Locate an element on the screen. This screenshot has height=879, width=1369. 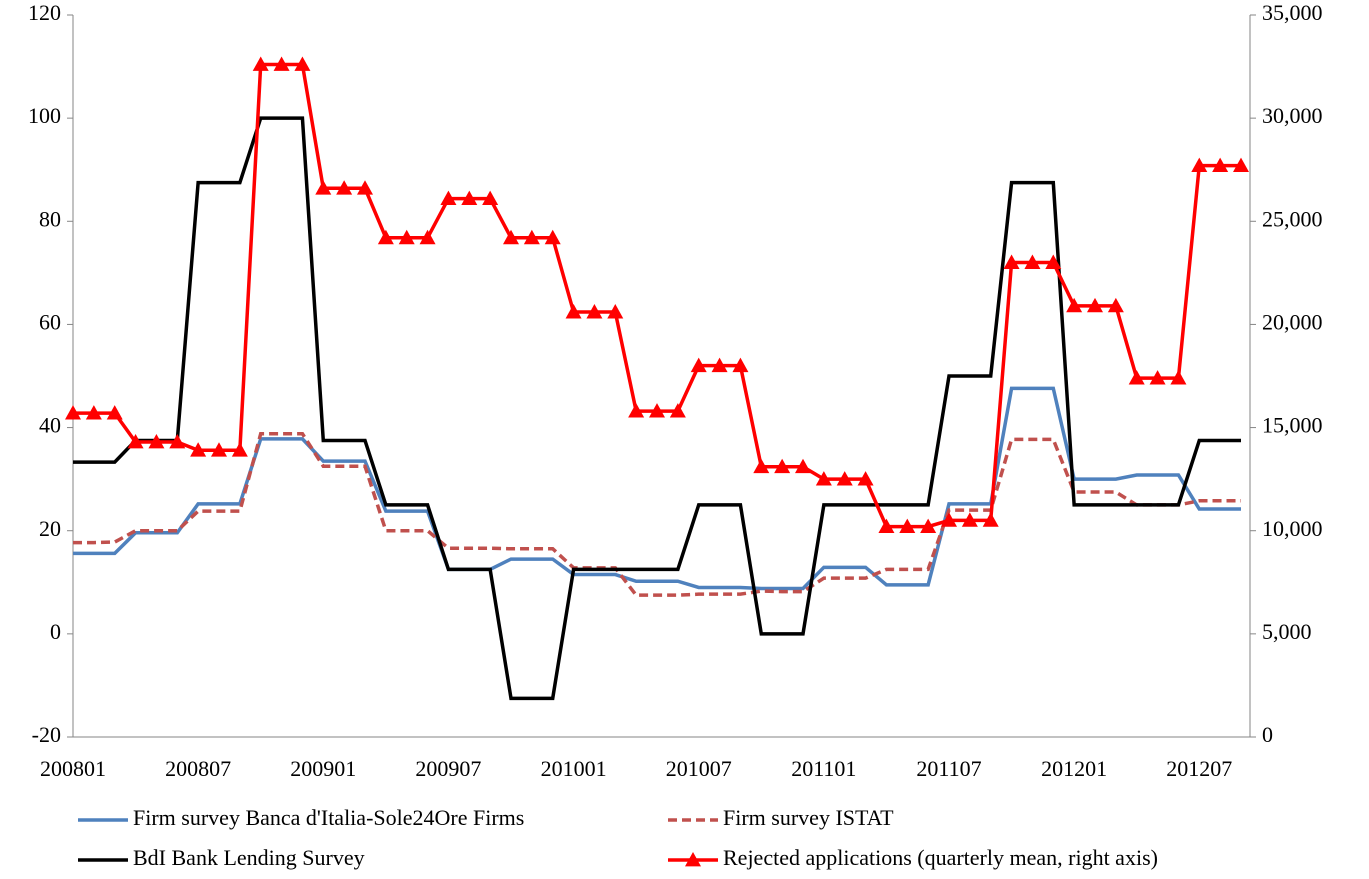
y2-tick-label: 5,000 is located at coordinates (1287, 631).